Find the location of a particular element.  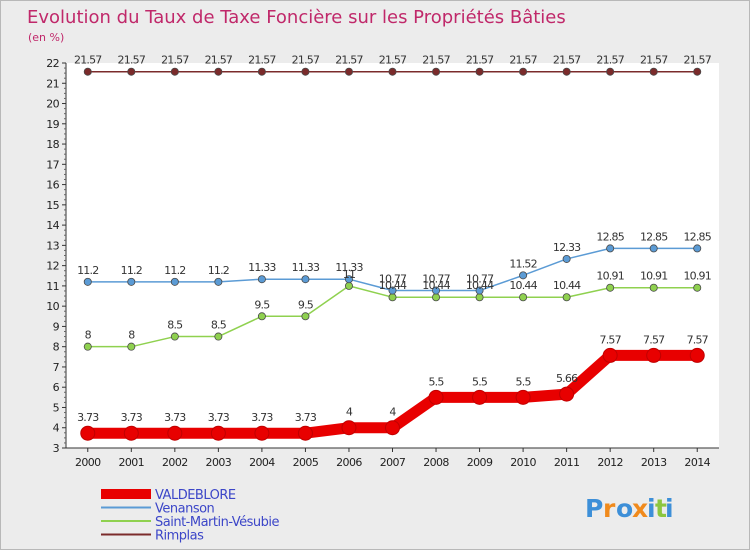

logo-letter: P is located at coordinates (594, 508).